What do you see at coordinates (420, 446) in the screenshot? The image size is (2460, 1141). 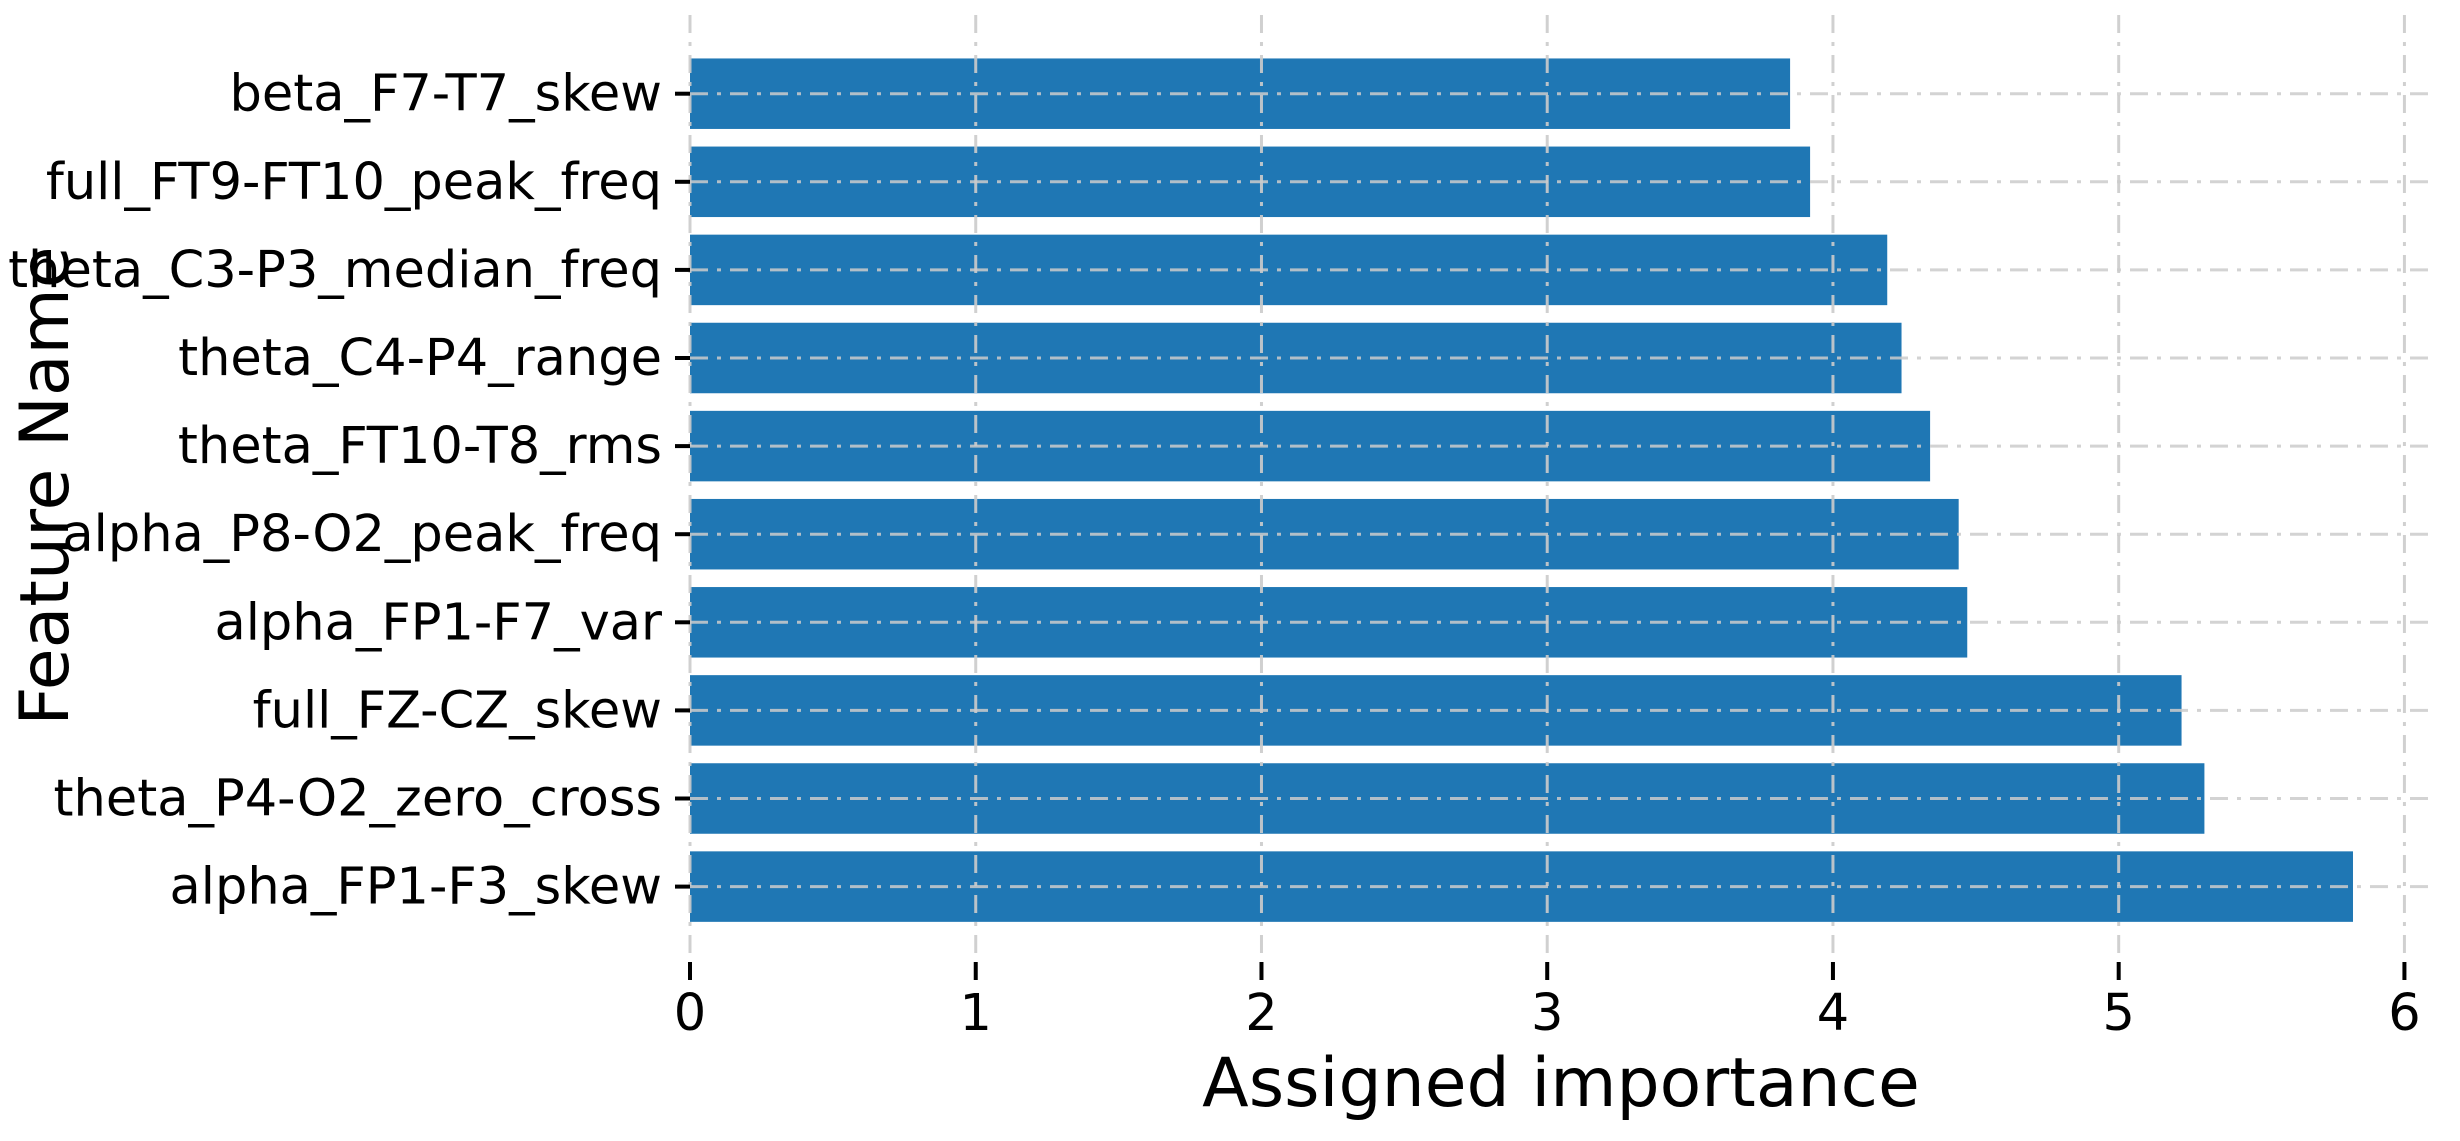 I see `y-tick-label: theta_FT10-T8_rms` at bounding box center [420, 446].